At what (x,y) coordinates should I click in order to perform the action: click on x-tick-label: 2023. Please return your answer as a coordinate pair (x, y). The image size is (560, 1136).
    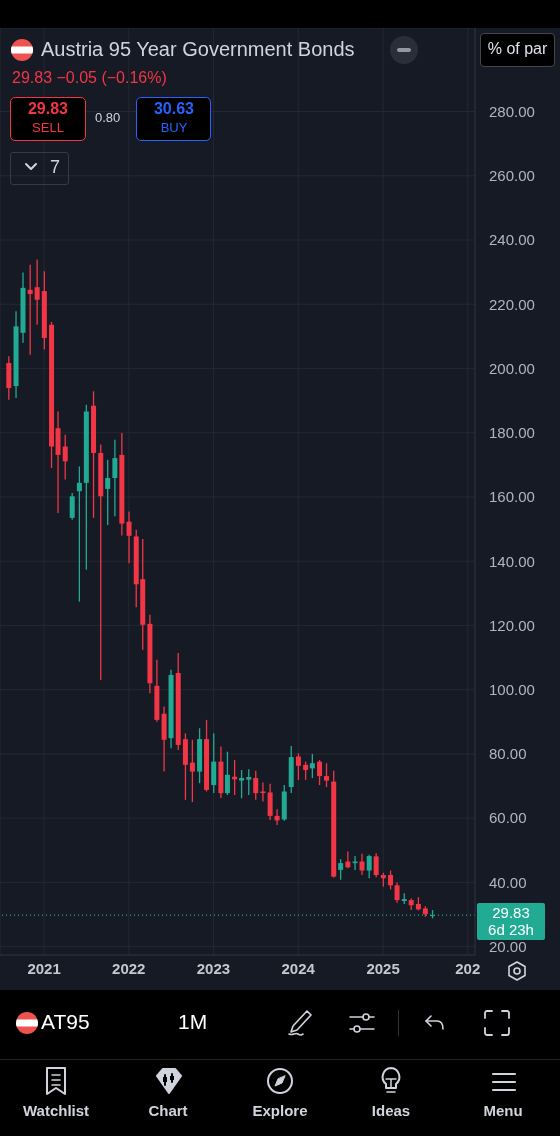
    Looking at the image, I should click on (213, 968).